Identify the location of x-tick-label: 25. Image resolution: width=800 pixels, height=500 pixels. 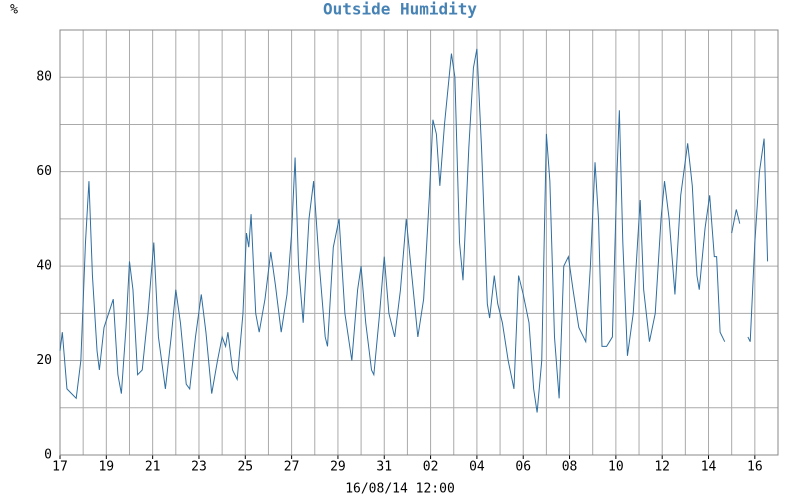
(245, 467).